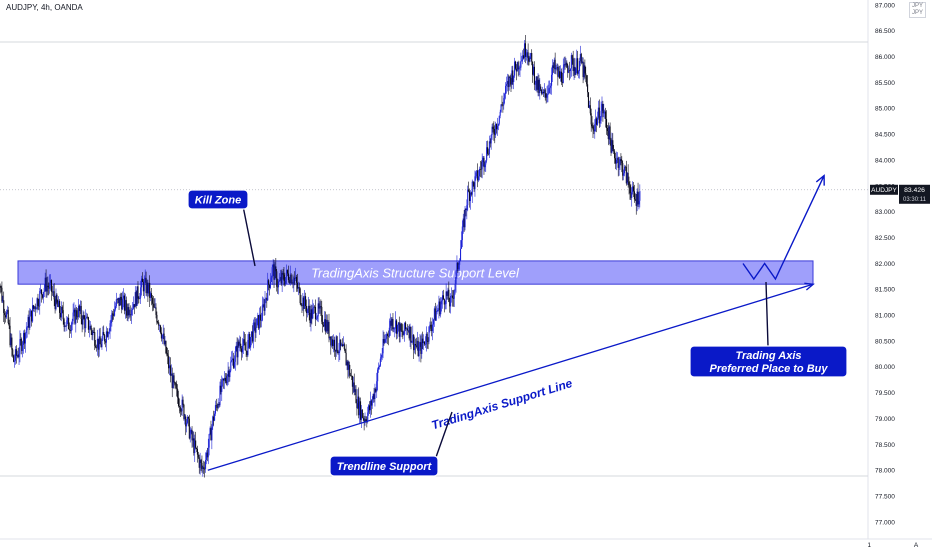 The width and height of the screenshot is (932, 550). Describe the element at coordinates (914, 190) in the screenshot. I see `price-tag-value: 83.426` at that location.